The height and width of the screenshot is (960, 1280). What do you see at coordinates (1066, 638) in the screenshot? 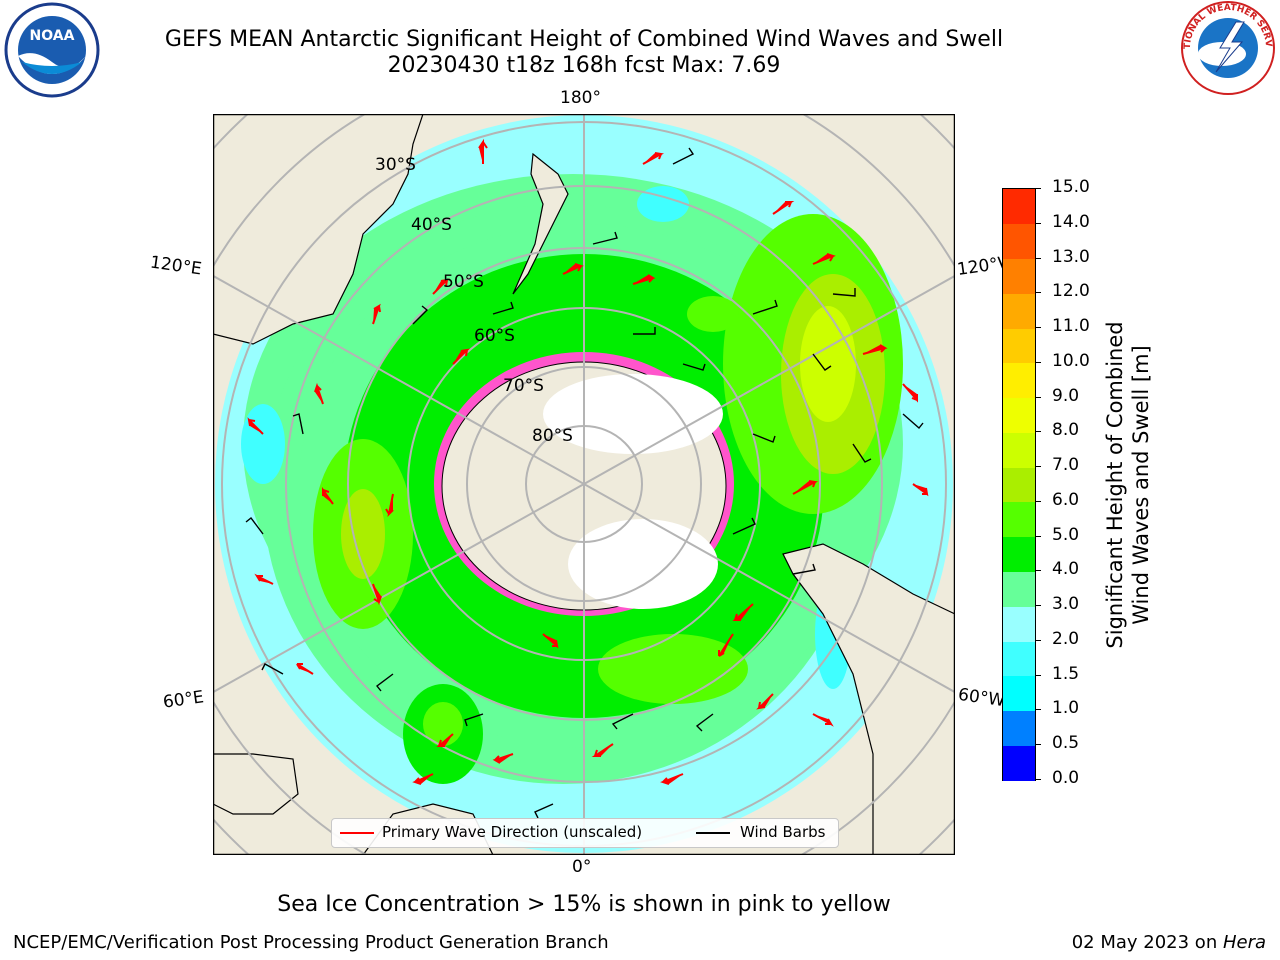
I see `colorbar-tick-label: 2.0` at bounding box center [1066, 638].